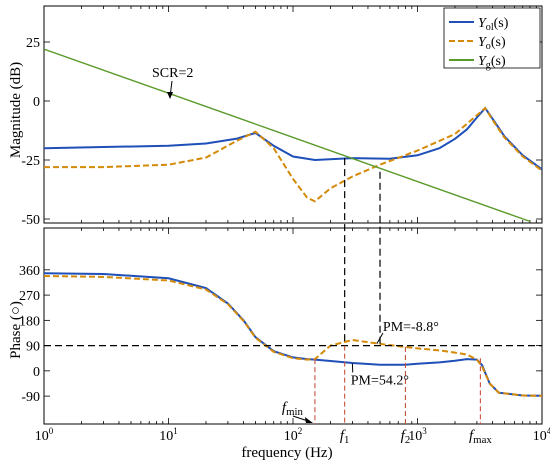  Describe the element at coordinates (417, 435) in the screenshot. I see `x-tick-label: 10³` at that location.